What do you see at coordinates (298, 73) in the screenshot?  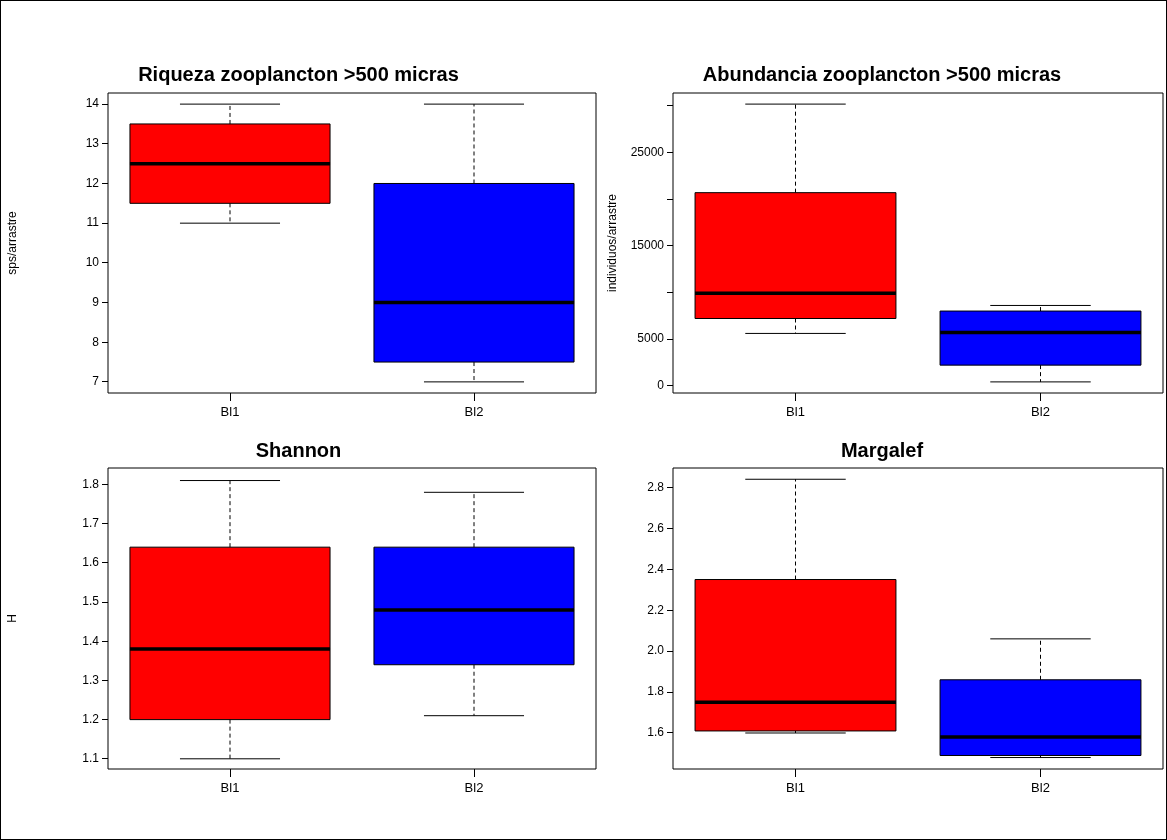 I see `chart-title: Riqueza zooplancton >500 micras` at bounding box center [298, 73].